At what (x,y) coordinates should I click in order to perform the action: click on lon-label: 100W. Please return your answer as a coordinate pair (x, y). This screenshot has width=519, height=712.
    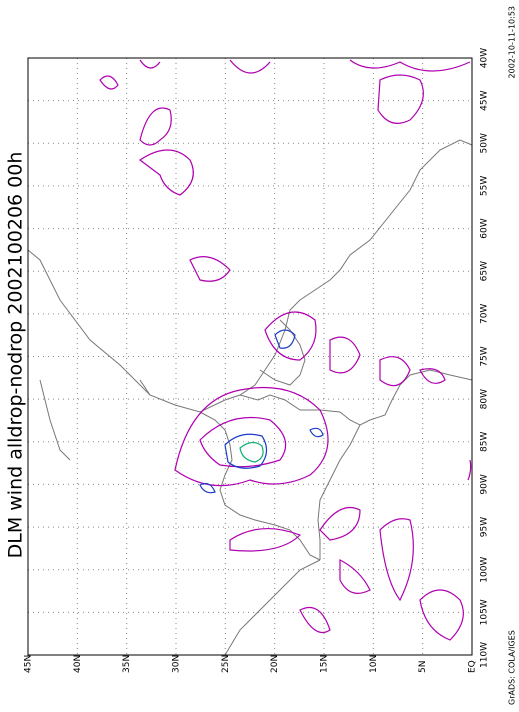
    Looking at the image, I should click on (485, 570).